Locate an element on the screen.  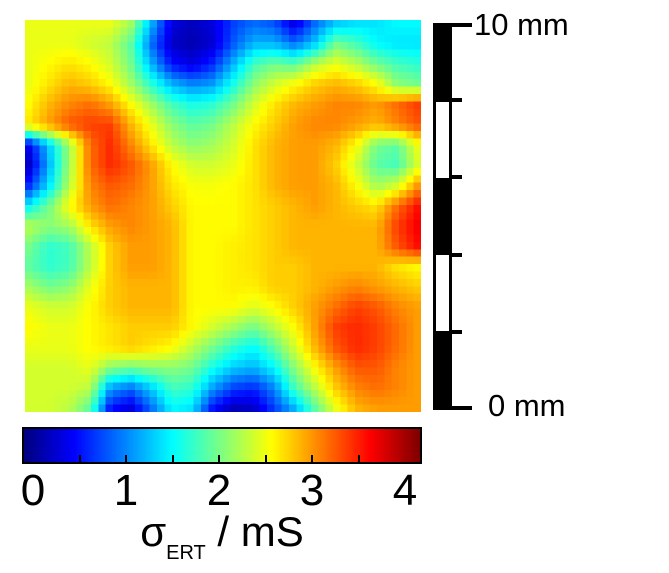
scale-bar-bottom-label: 0 mm is located at coordinates (527, 405).